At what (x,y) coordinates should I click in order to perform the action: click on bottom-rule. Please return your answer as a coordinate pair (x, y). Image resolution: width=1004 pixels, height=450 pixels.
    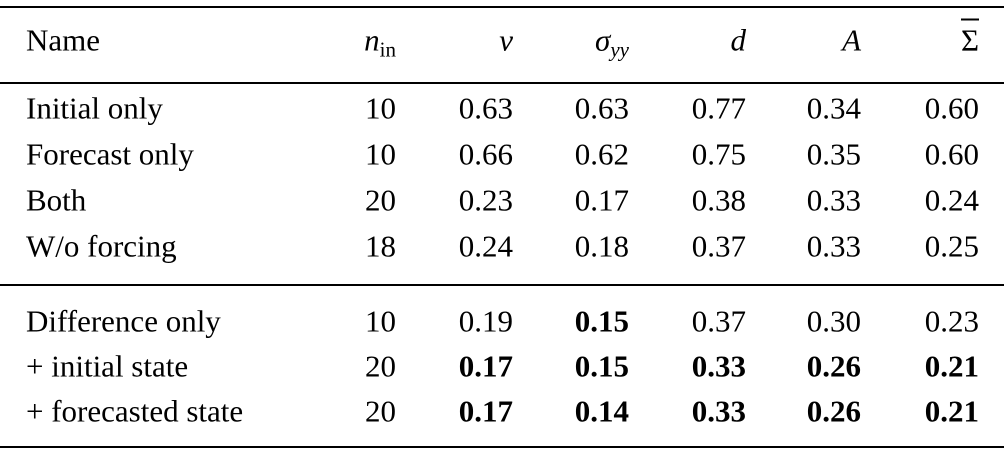
    Looking at the image, I should click on (502, 447).